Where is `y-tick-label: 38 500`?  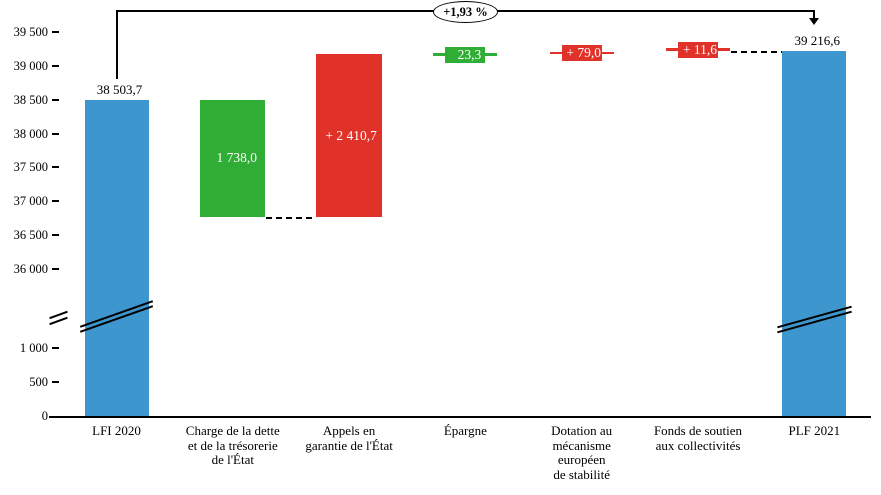
y-tick-label: 38 500 is located at coordinates (30, 99).